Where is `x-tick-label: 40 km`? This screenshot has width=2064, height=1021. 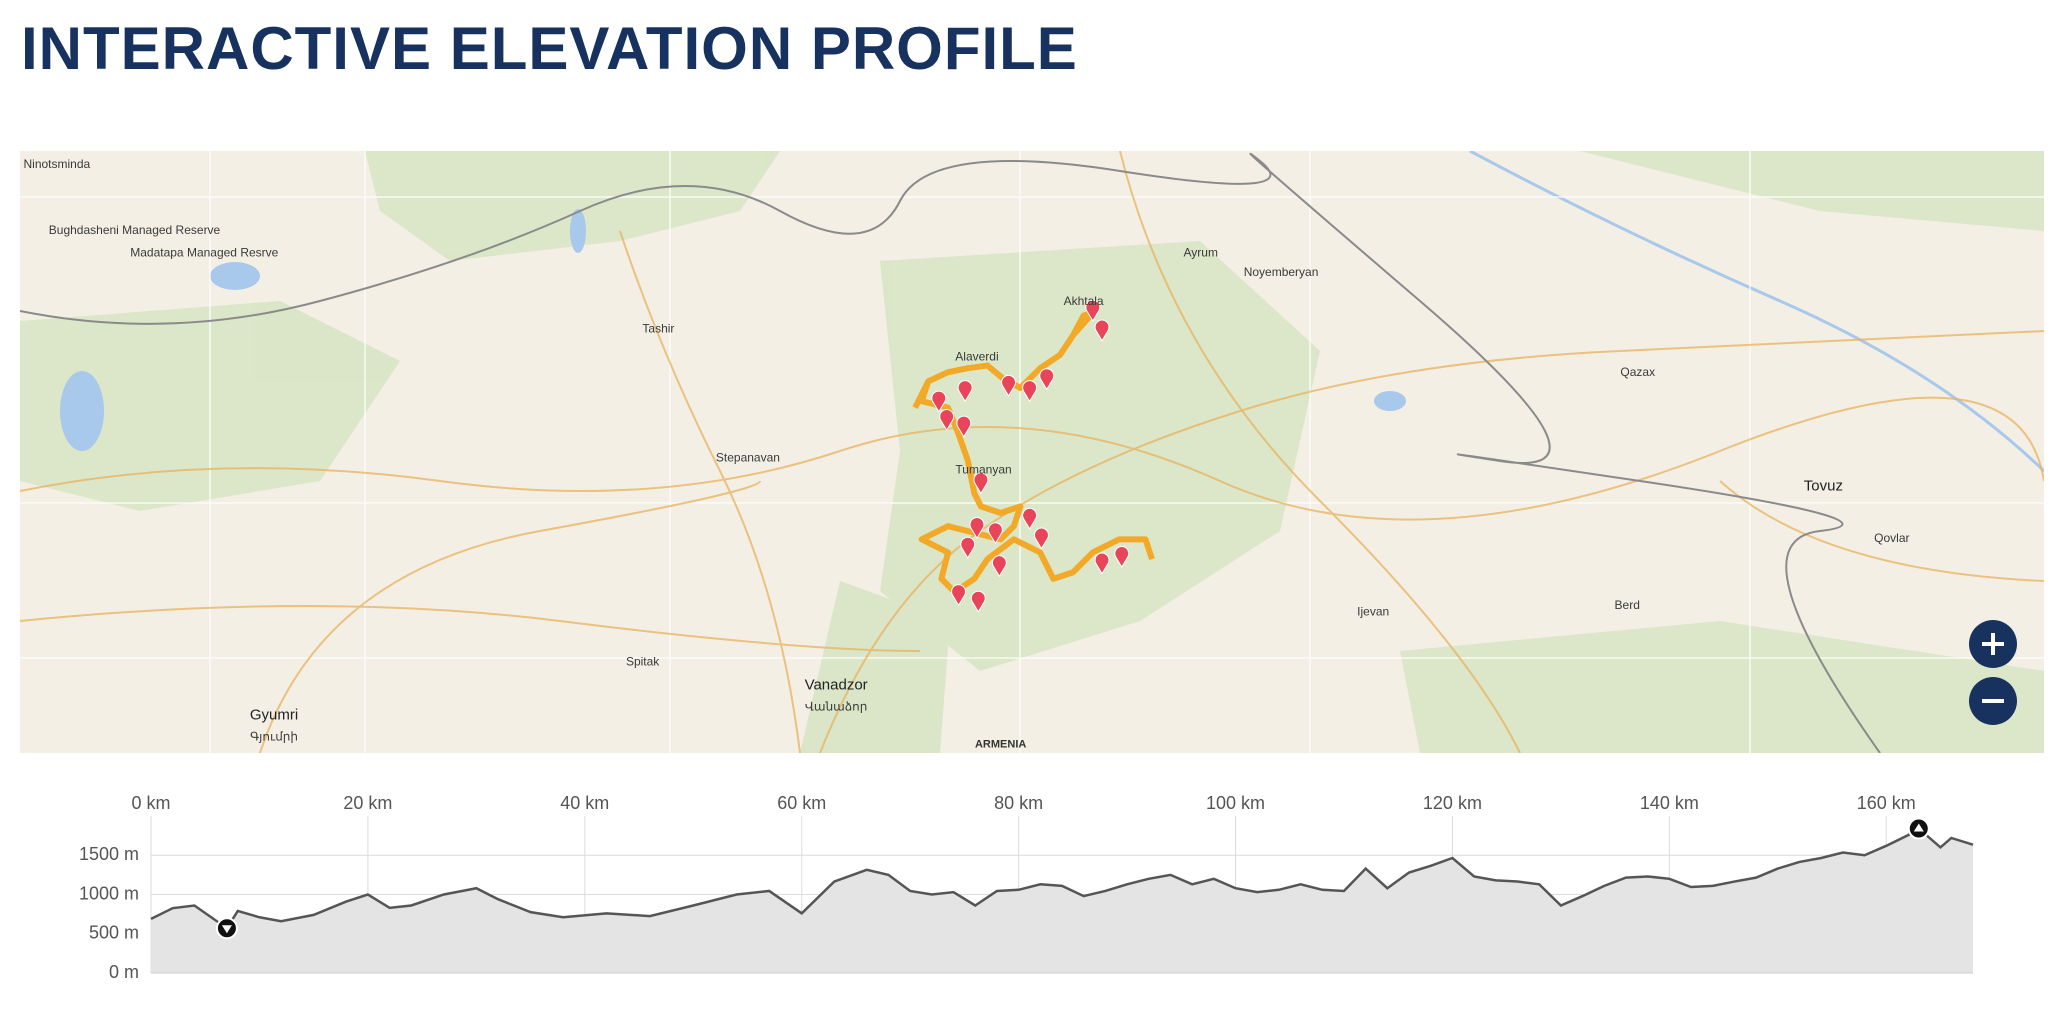 x-tick-label: 40 km is located at coordinates (584, 803).